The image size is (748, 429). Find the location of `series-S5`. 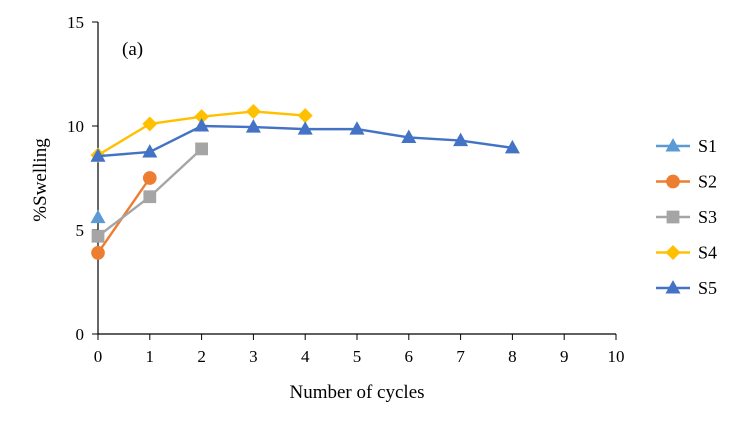

series-S5 is located at coordinates (305, 140).